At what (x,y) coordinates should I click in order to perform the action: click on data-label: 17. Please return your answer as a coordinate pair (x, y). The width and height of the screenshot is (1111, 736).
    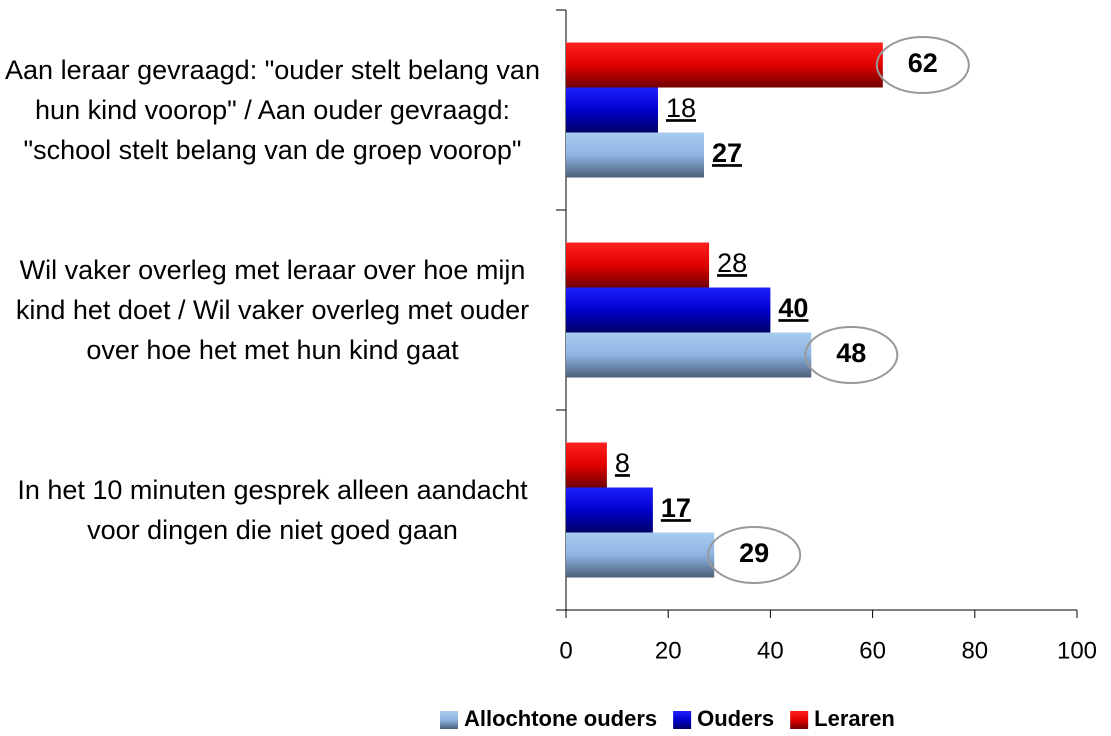
    Looking at the image, I should click on (676, 508).